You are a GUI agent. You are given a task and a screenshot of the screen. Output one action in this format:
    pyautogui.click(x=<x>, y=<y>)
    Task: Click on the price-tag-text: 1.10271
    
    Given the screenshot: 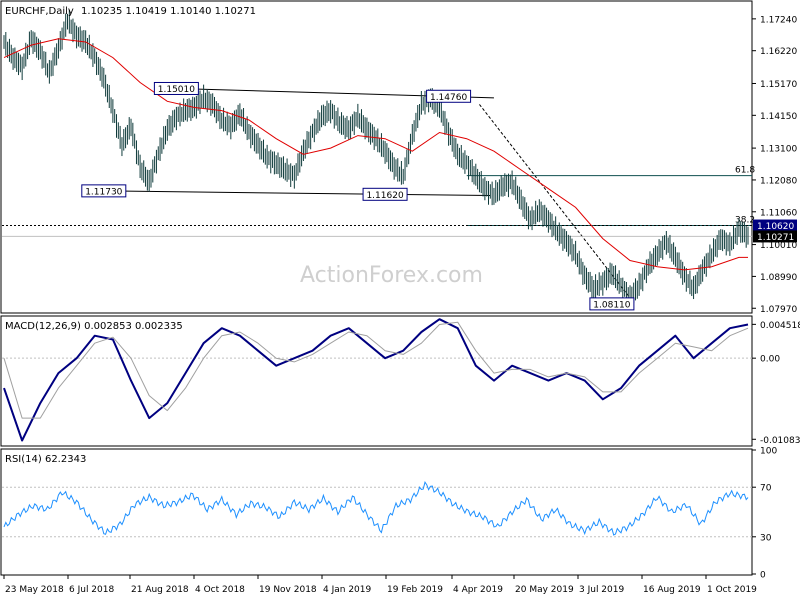 What is the action you would take?
    pyautogui.click(x=775, y=238)
    